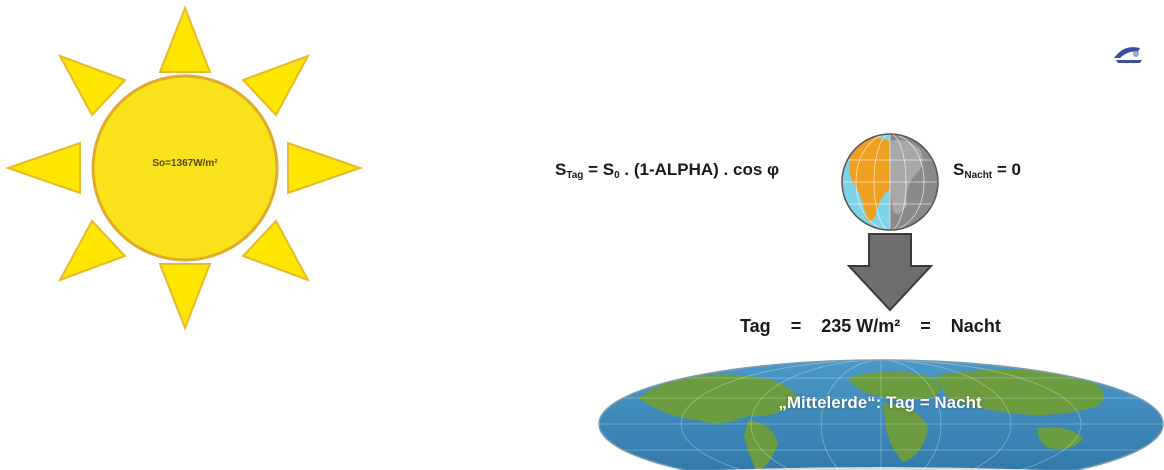  Describe the element at coordinates (276, 85) in the screenshot. I see `sun-ray-top-right` at that location.